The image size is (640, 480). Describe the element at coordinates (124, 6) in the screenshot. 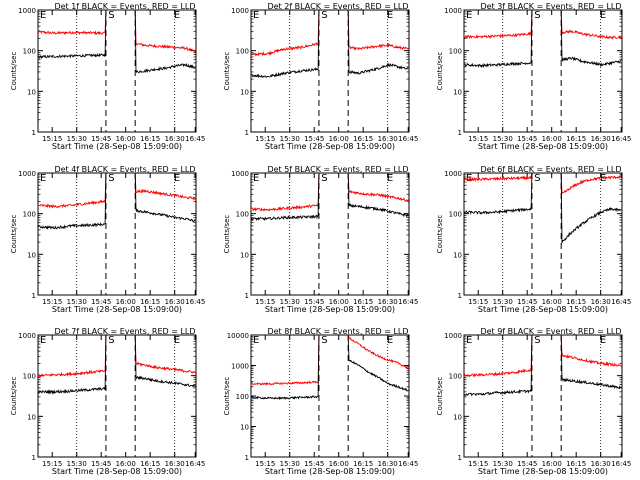

I see `chart-title: Det 1f BLACK = Events, RED = LLD` at that location.